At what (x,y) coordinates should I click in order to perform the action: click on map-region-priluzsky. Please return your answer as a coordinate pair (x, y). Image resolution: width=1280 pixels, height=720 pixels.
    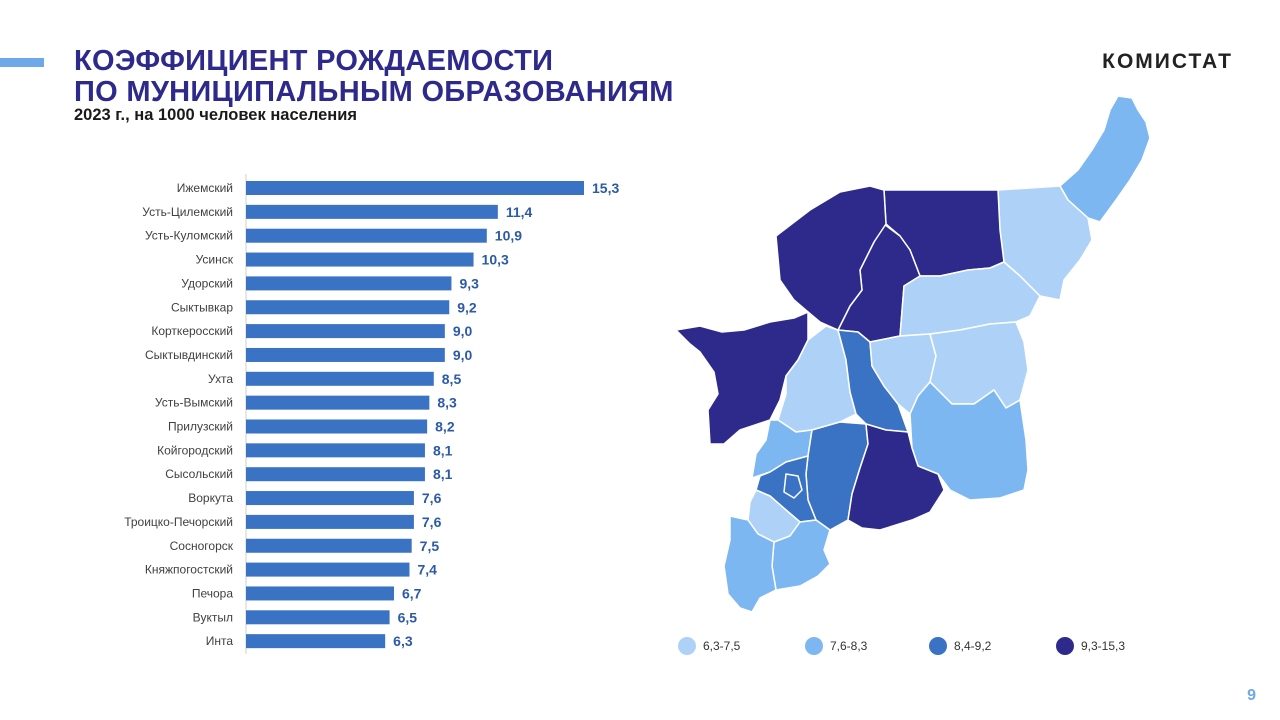
    Looking at the image, I should click on (750, 564).